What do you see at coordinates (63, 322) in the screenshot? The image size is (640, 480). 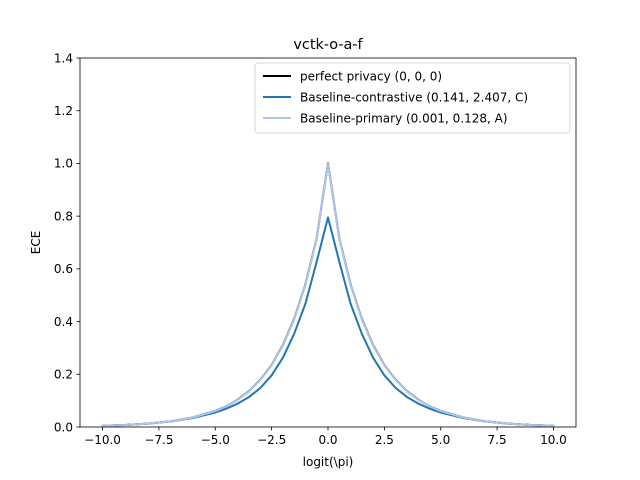 I see `y-tick-label: 0.4` at bounding box center [63, 322].